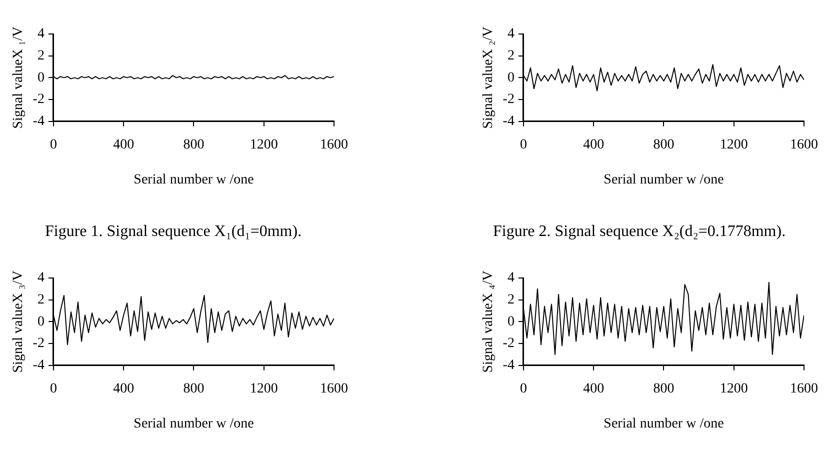  Describe the element at coordinates (173, 232) in the screenshot. I see `caption: Figure 1. Signal sequence X₁(d₁=0mm).` at that location.